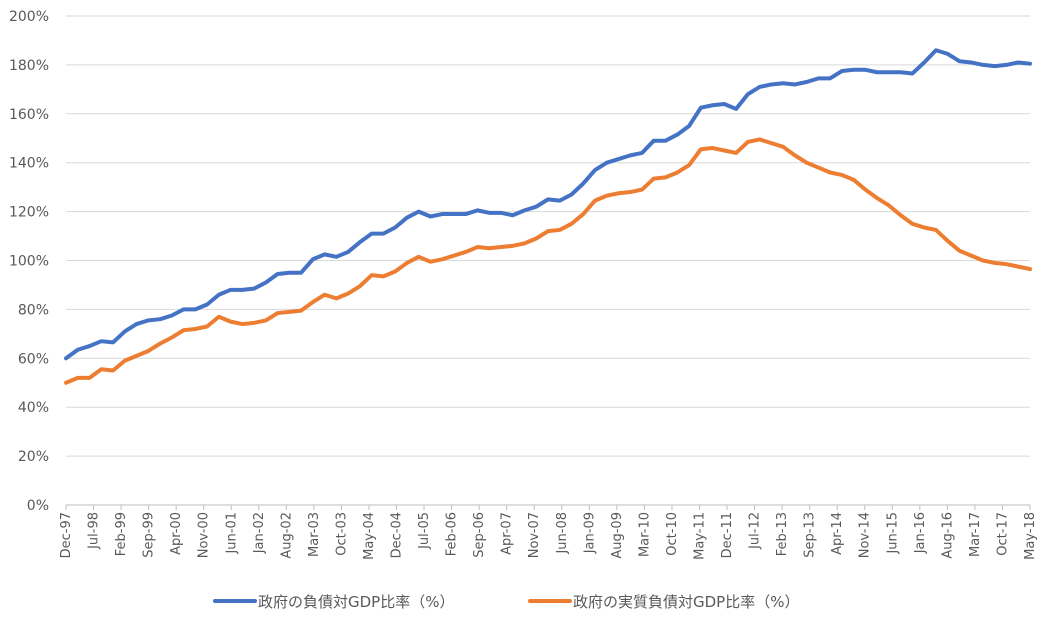 Image resolution: width=1038 pixels, height=617 pixels. I want to click on x-tick-label: Apr-07, so click(507, 533).